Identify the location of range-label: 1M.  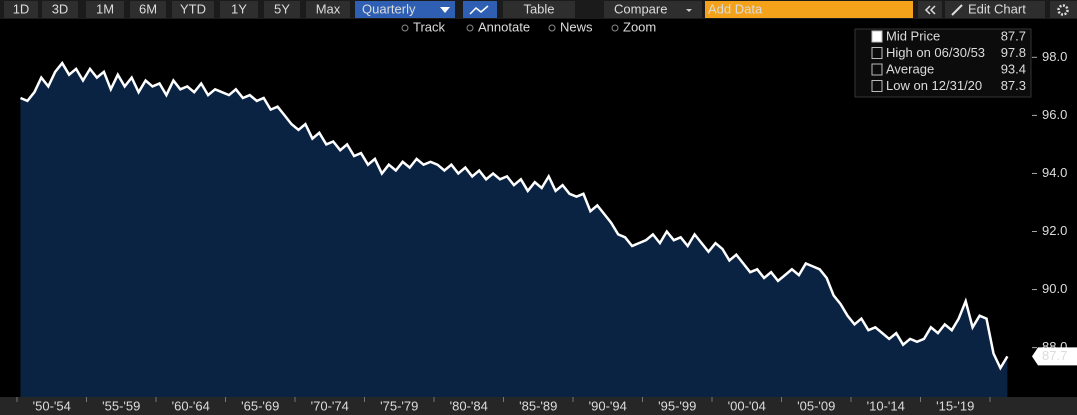
(105, 8).